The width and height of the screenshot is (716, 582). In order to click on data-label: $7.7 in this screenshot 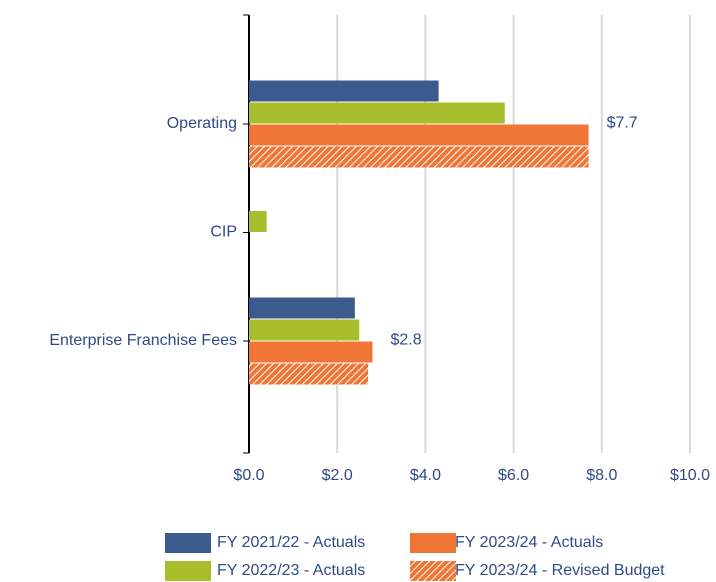, I will do `click(622, 123)`.